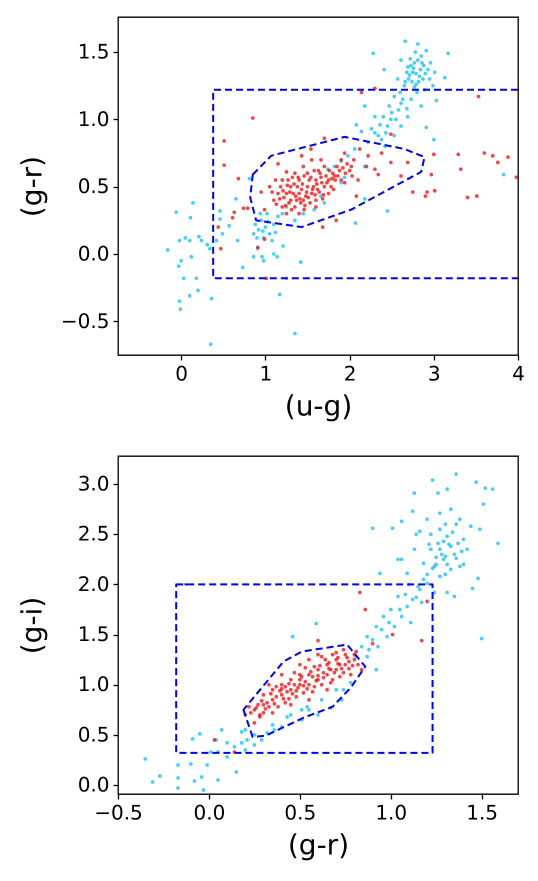 The height and width of the screenshot is (881, 538). I want to click on x-tick-label: 3, so click(434, 374).